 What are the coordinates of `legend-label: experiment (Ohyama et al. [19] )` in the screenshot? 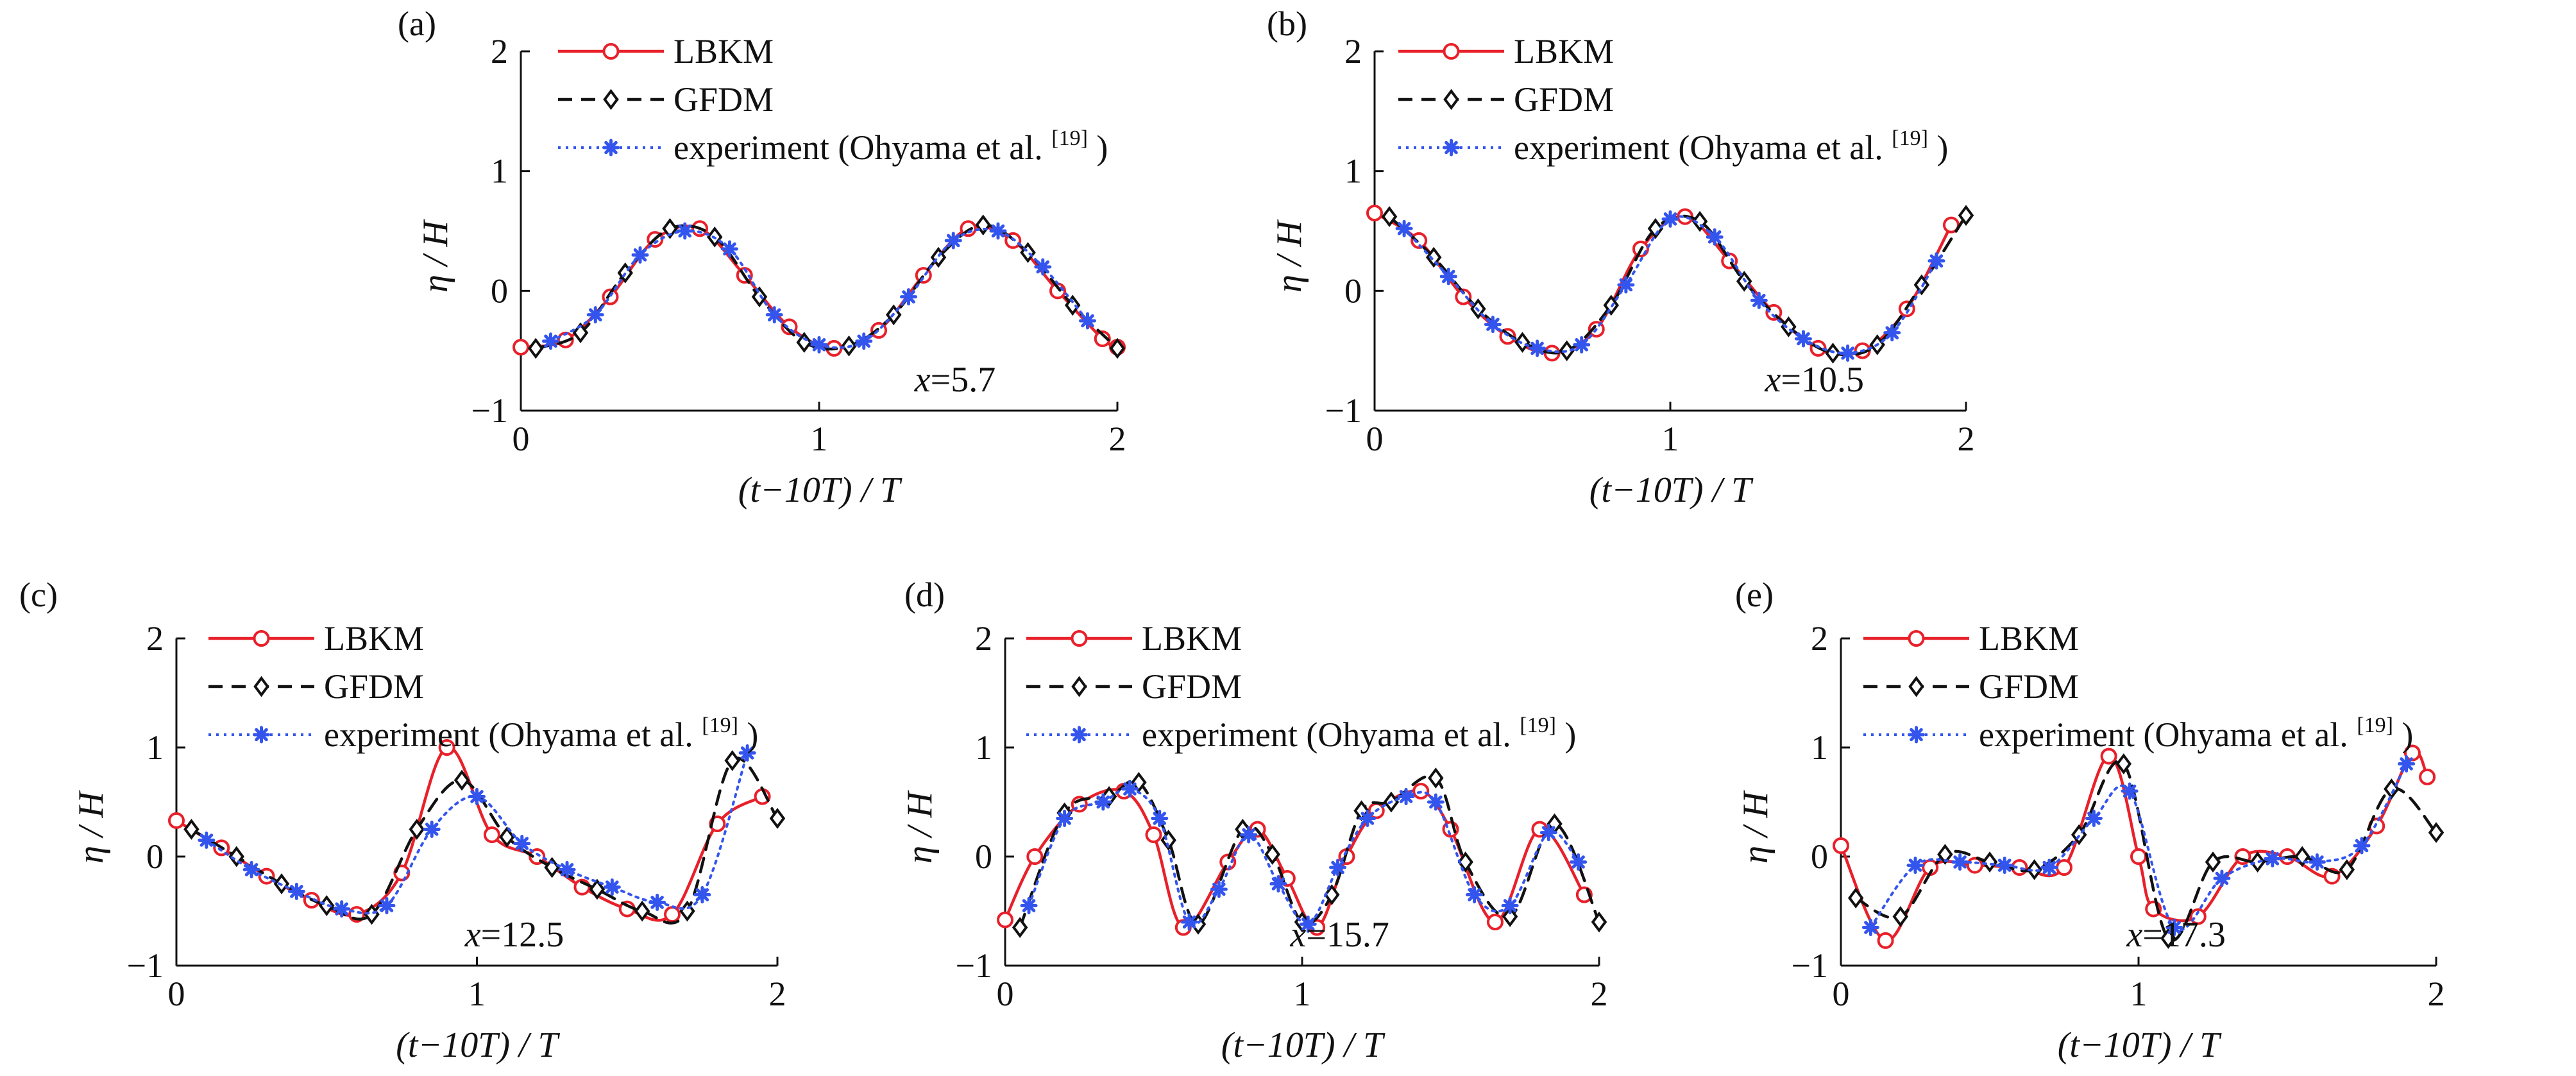 It's located at (541, 733).